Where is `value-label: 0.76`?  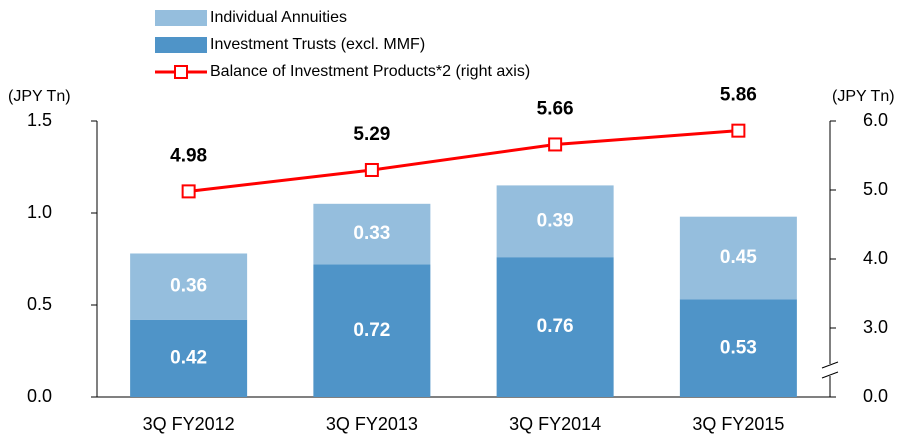 value-label: 0.76 is located at coordinates (555, 326).